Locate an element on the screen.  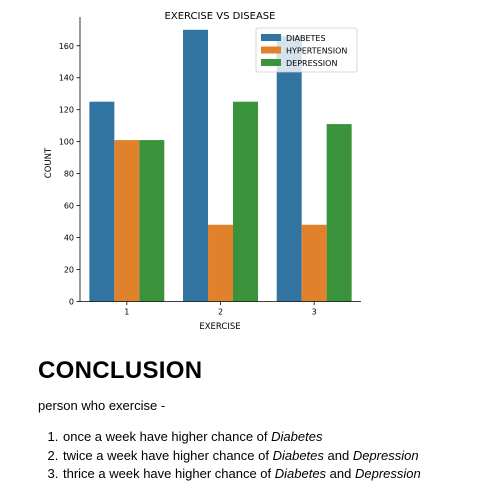
y-tick-label: 40 is located at coordinates (69, 238).